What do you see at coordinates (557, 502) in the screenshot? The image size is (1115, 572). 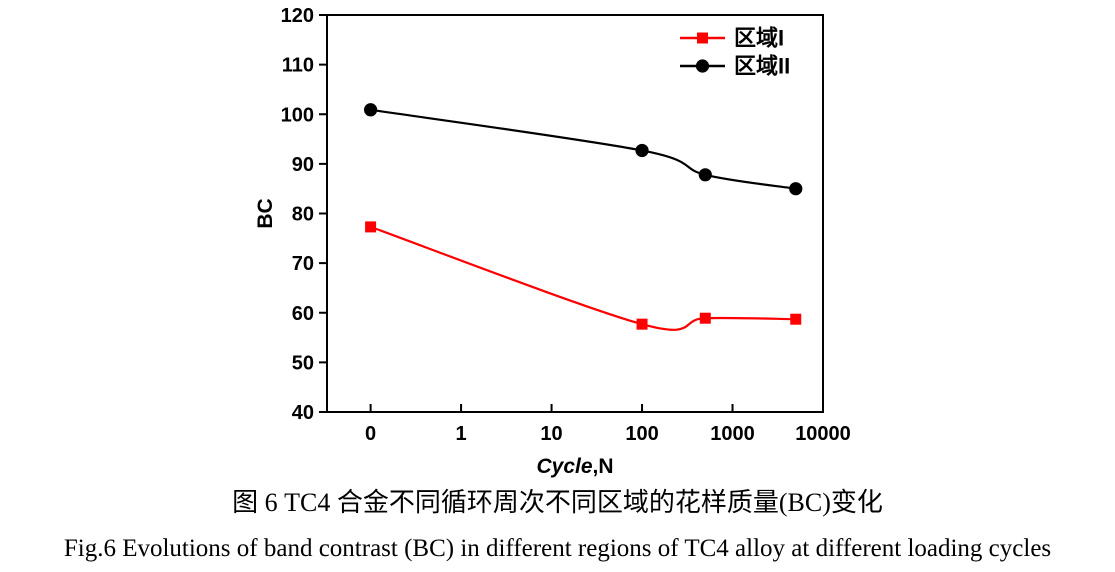 I see `caption-chinese: 图 6 TC4 合金不同循环周次不同区域的花样质量(BC)变化` at bounding box center [557, 502].